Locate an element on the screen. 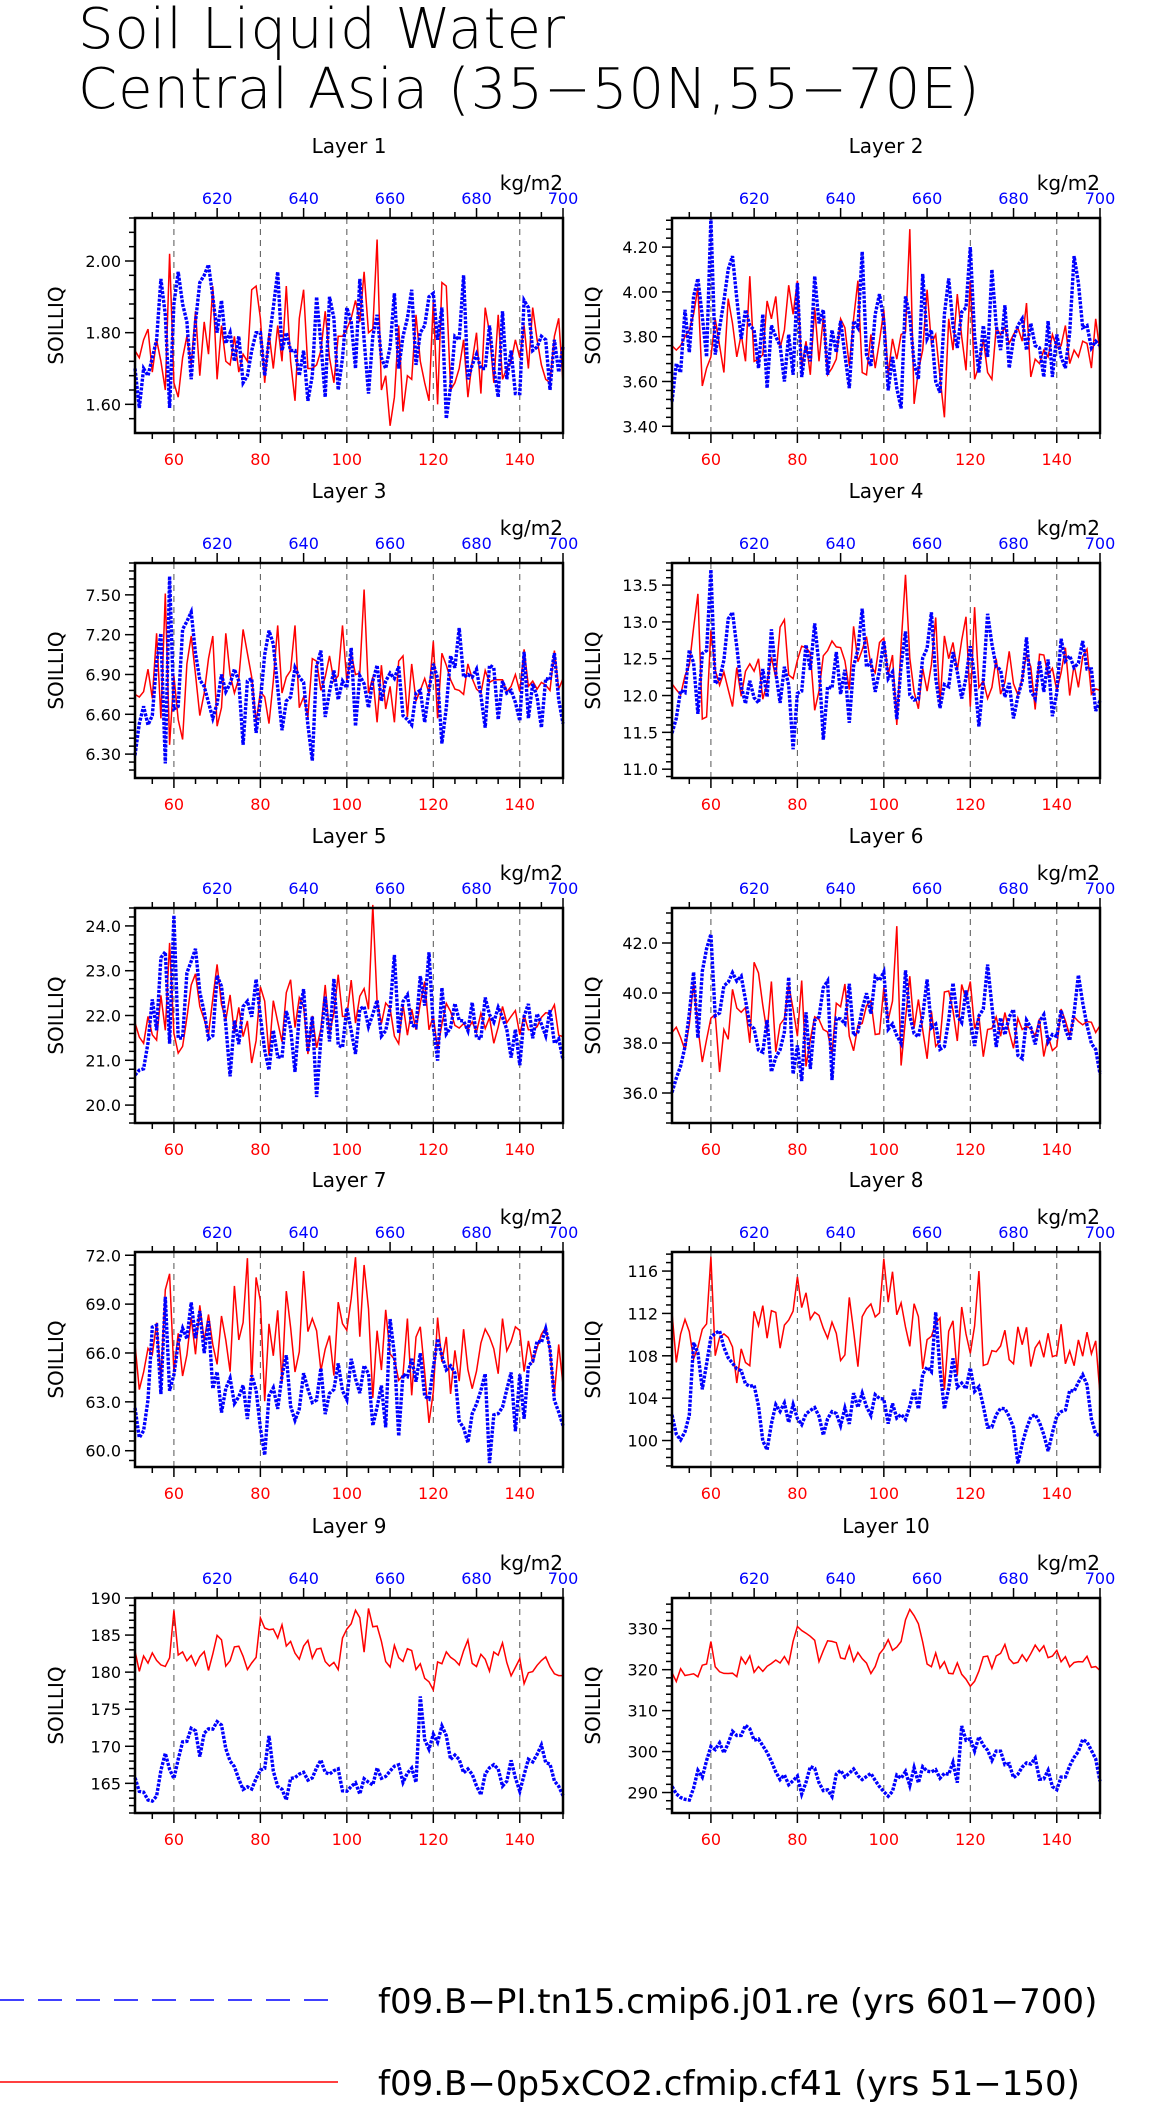 The width and height of the screenshot is (1155, 2119). y-tick-label: 38.0 is located at coordinates (640, 1043).